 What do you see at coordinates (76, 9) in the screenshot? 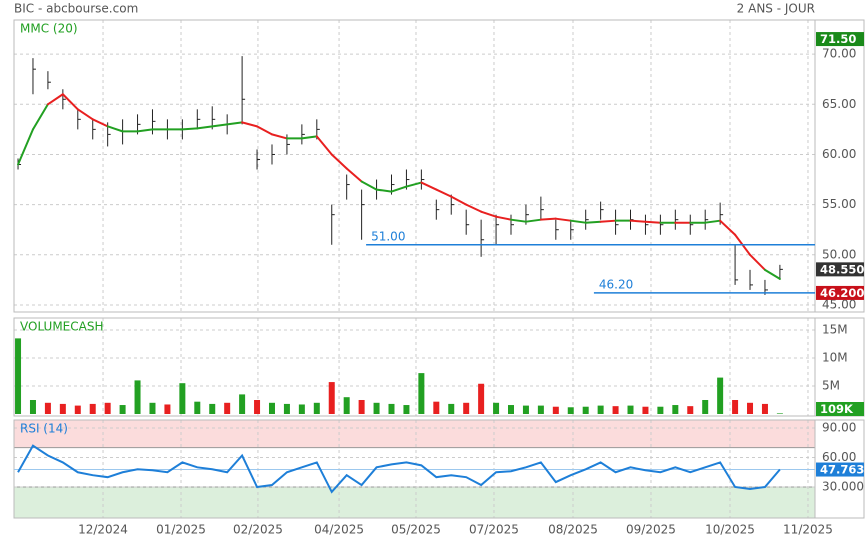
I see `source: BIC - abcbourse.com` at bounding box center [76, 9].